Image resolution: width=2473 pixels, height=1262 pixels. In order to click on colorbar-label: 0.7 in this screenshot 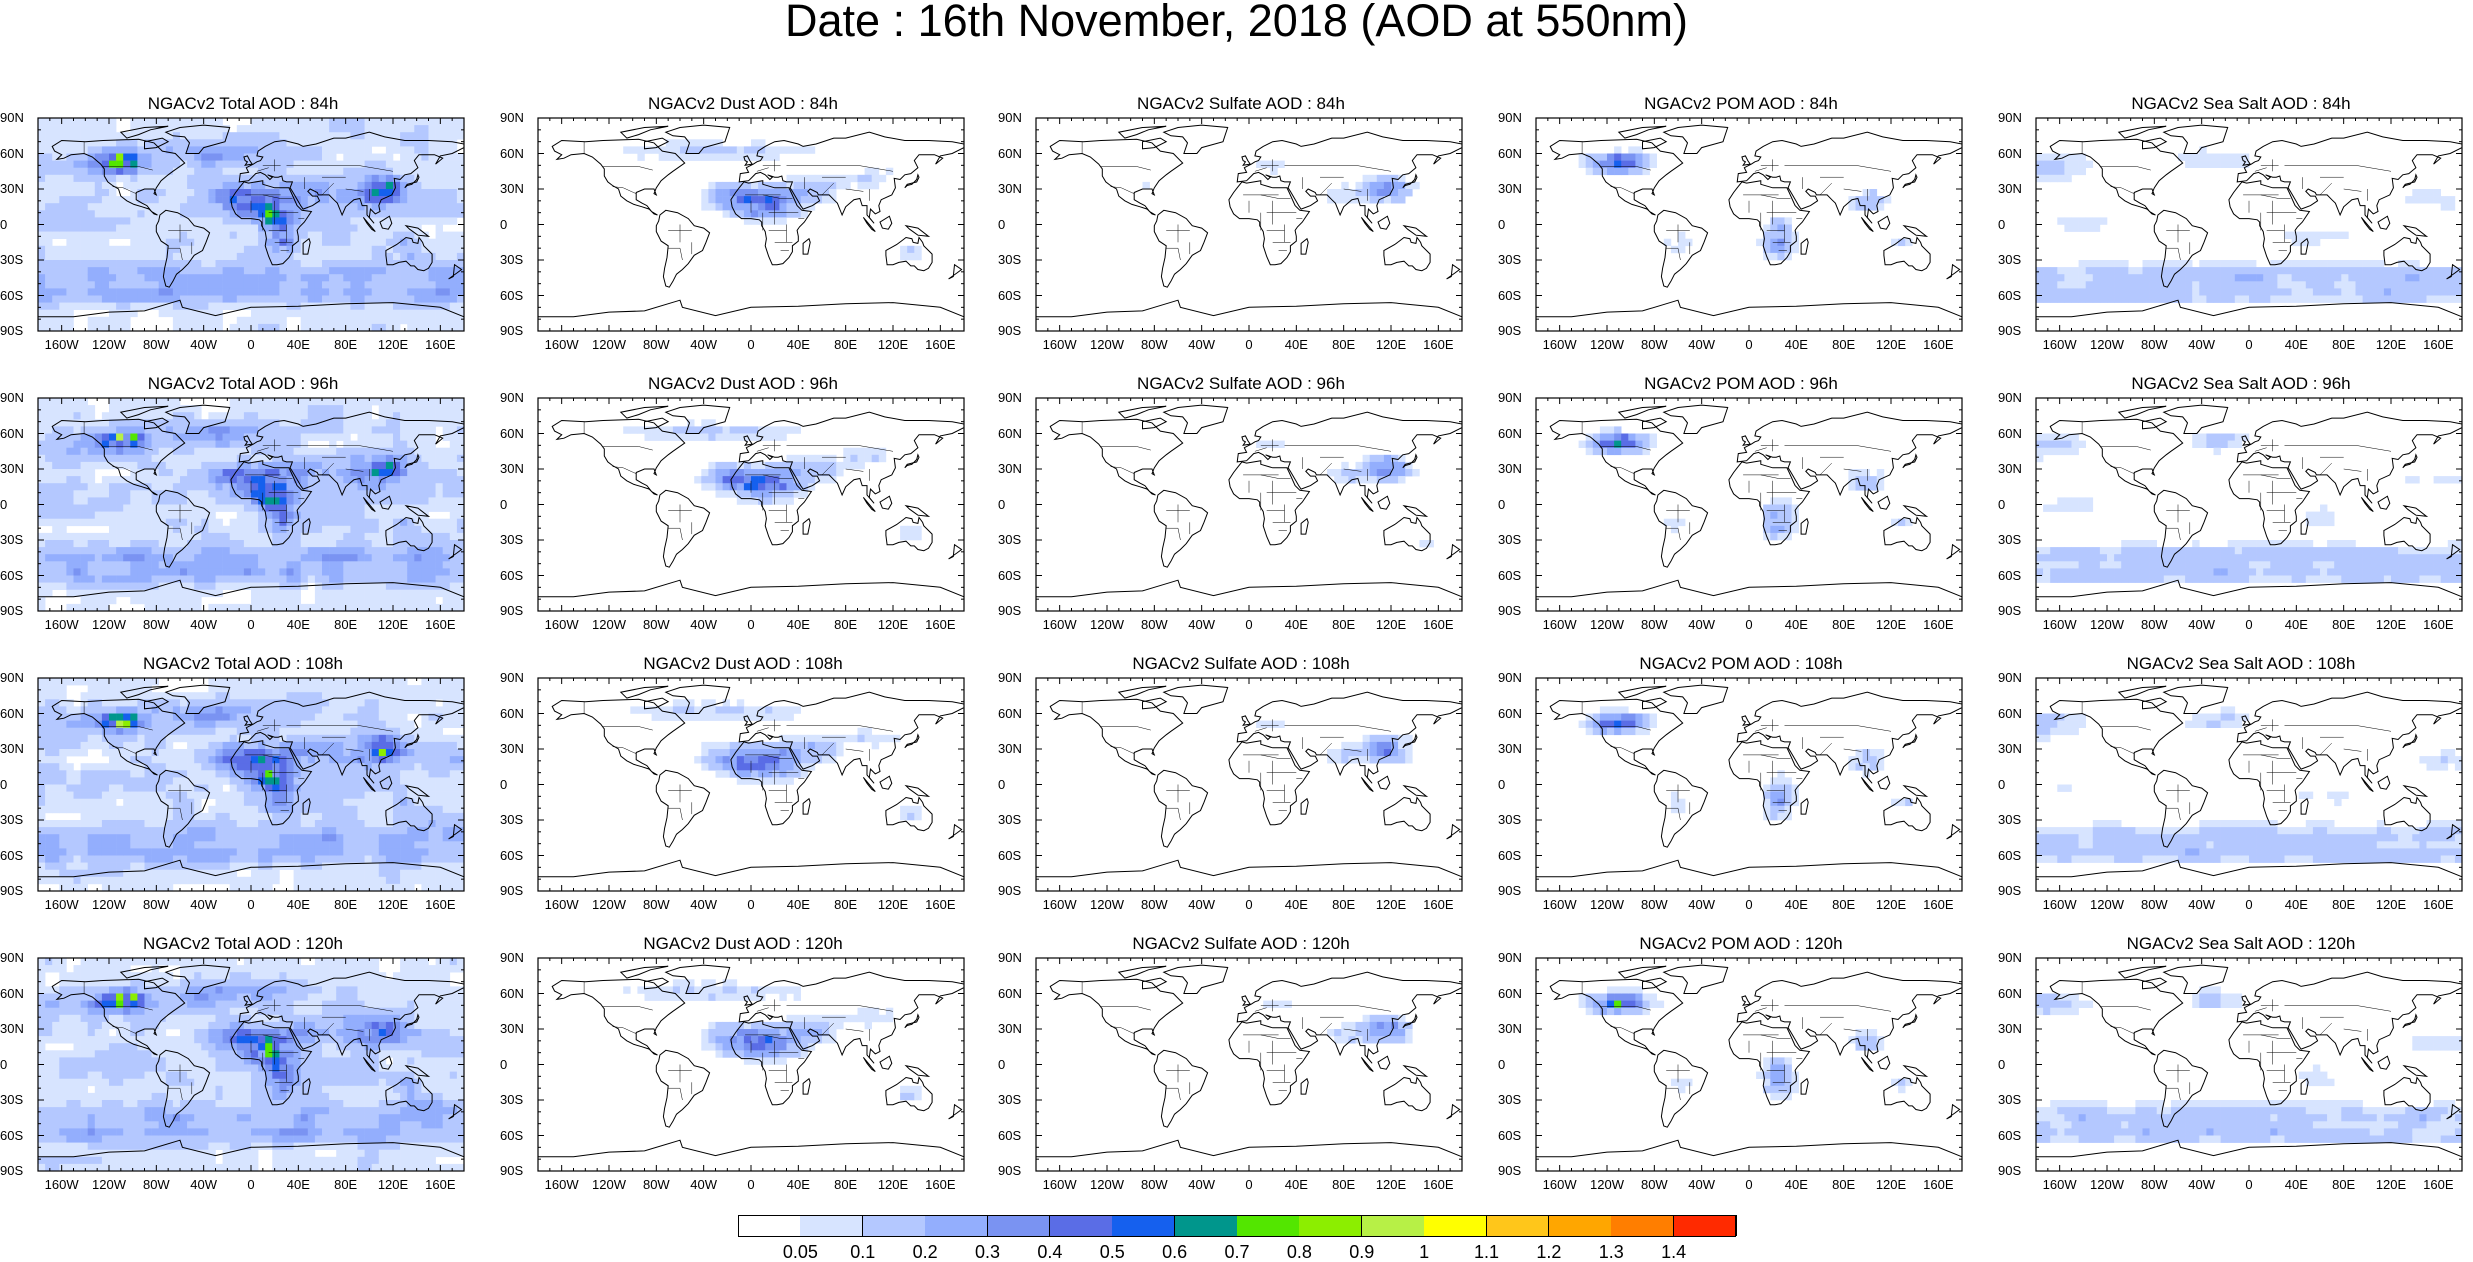, I will do `click(1236, 1252)`.